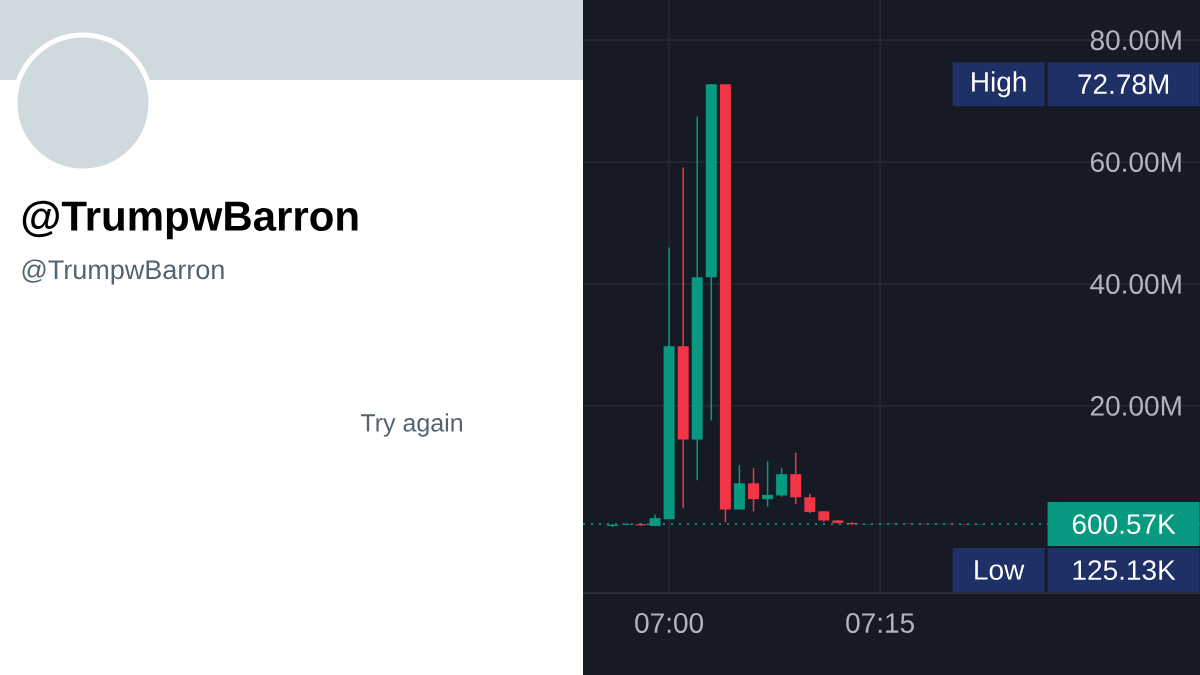 This screenshot has height=675, width=1200. What do you see at coordinates (1124, 524) in the screenshot?
I see `ref-line-label: 600.57K` at bounding box center [1124, 524].